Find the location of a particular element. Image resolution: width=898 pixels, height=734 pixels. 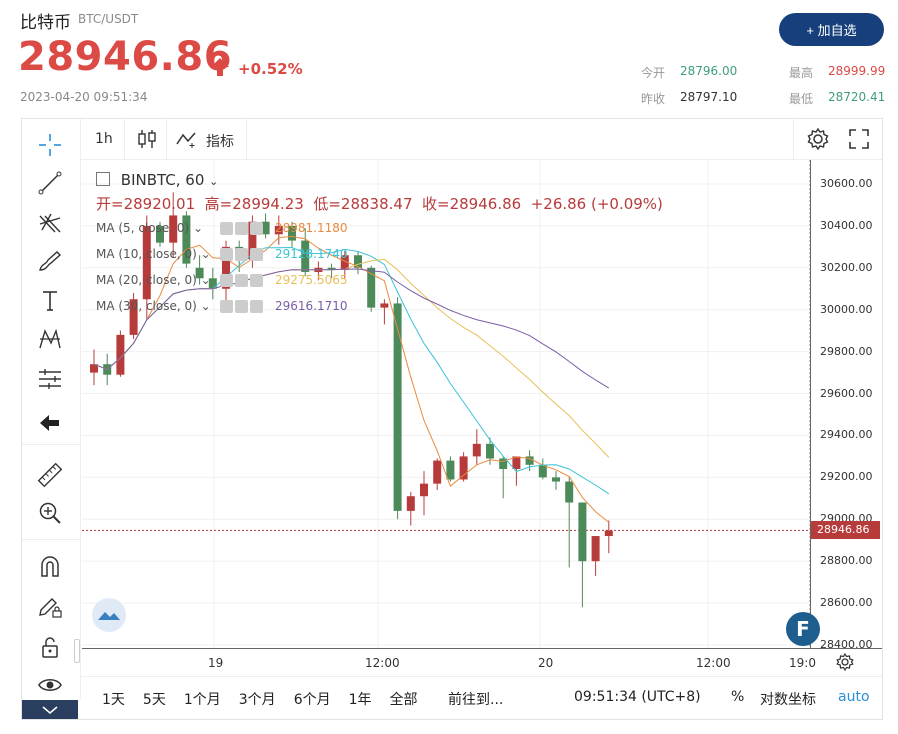

candles-icon is located at coordinates (147, 139).